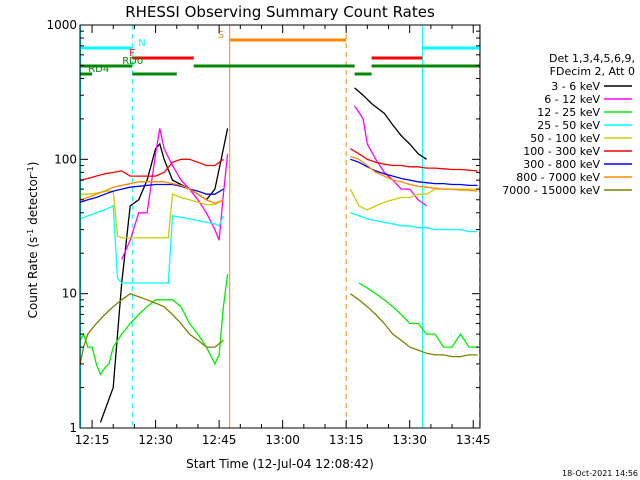 This screenshot has height=480, width=640. Describe the element at coordinates (219, 440) in the screenshot. I see `x-tick-label: 12:45` at that location.